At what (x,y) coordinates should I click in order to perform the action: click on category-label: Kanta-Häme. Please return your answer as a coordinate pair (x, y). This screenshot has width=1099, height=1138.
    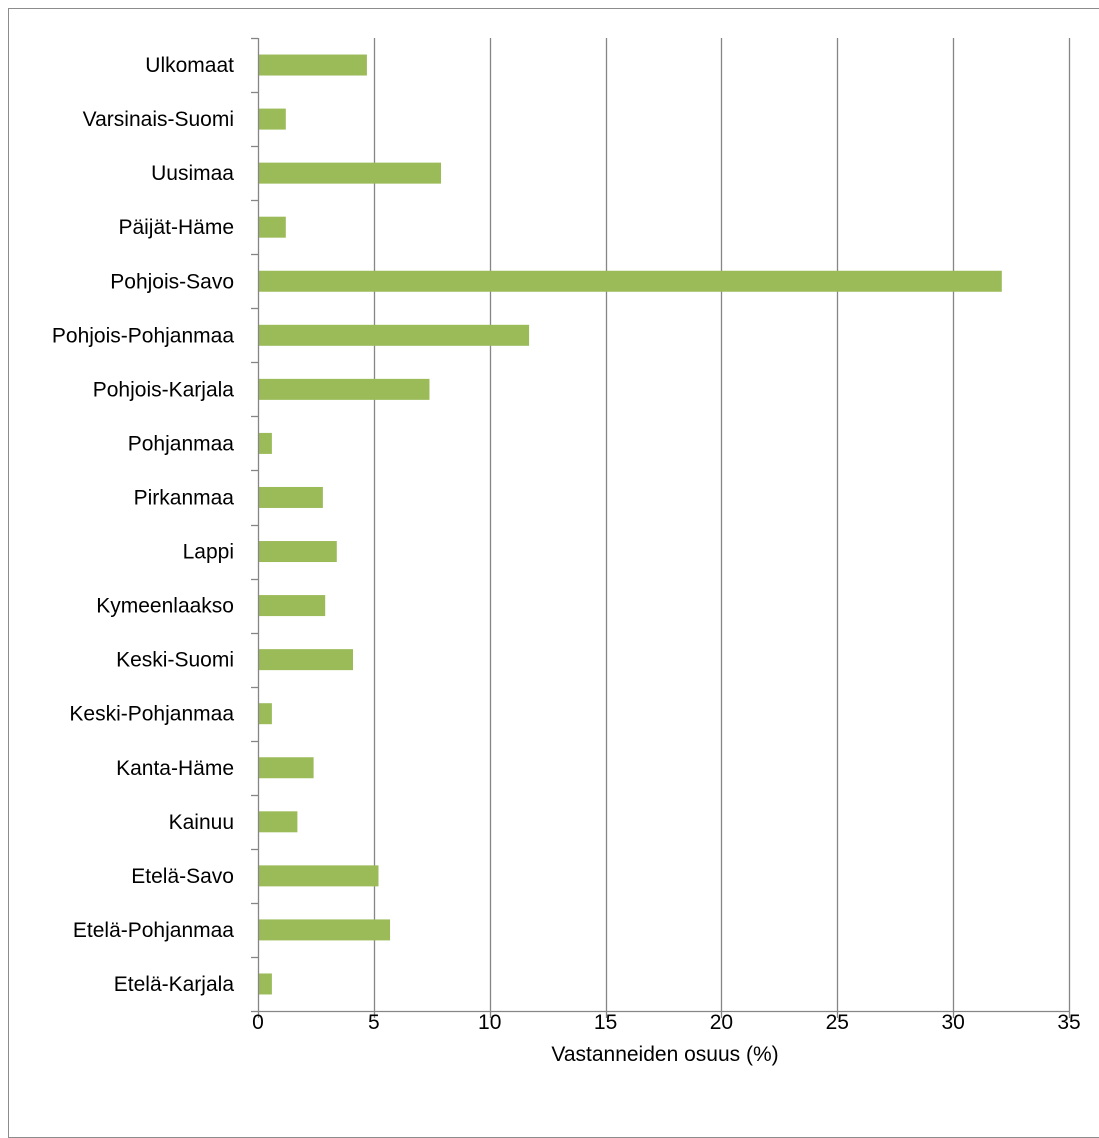
    Looking at the image, I should click on (175, 768).